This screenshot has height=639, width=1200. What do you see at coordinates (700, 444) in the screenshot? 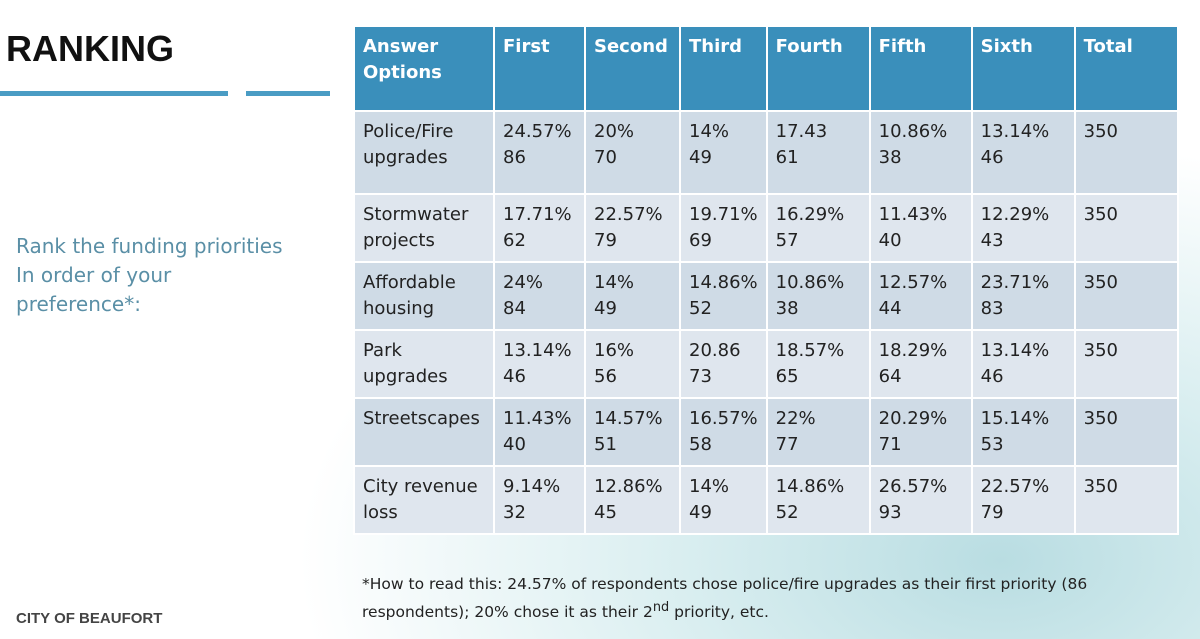
I see `count: 58` at bounding box center [700, 444].